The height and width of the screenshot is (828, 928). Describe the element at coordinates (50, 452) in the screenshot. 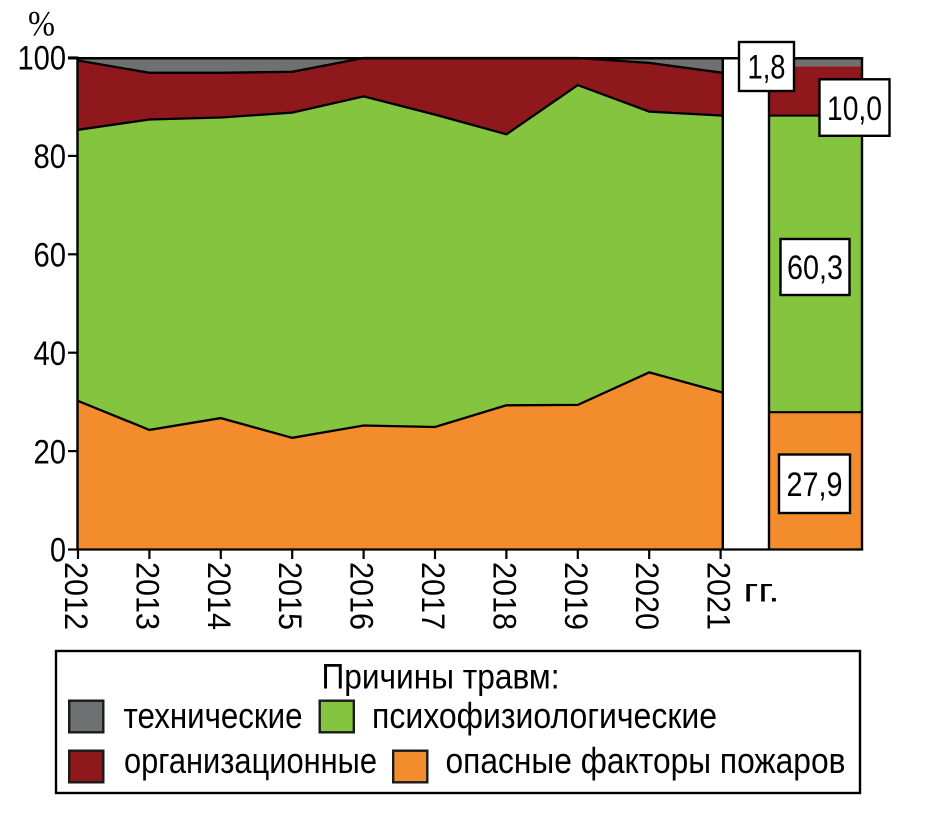

I see `svg-text: 20` at that location.